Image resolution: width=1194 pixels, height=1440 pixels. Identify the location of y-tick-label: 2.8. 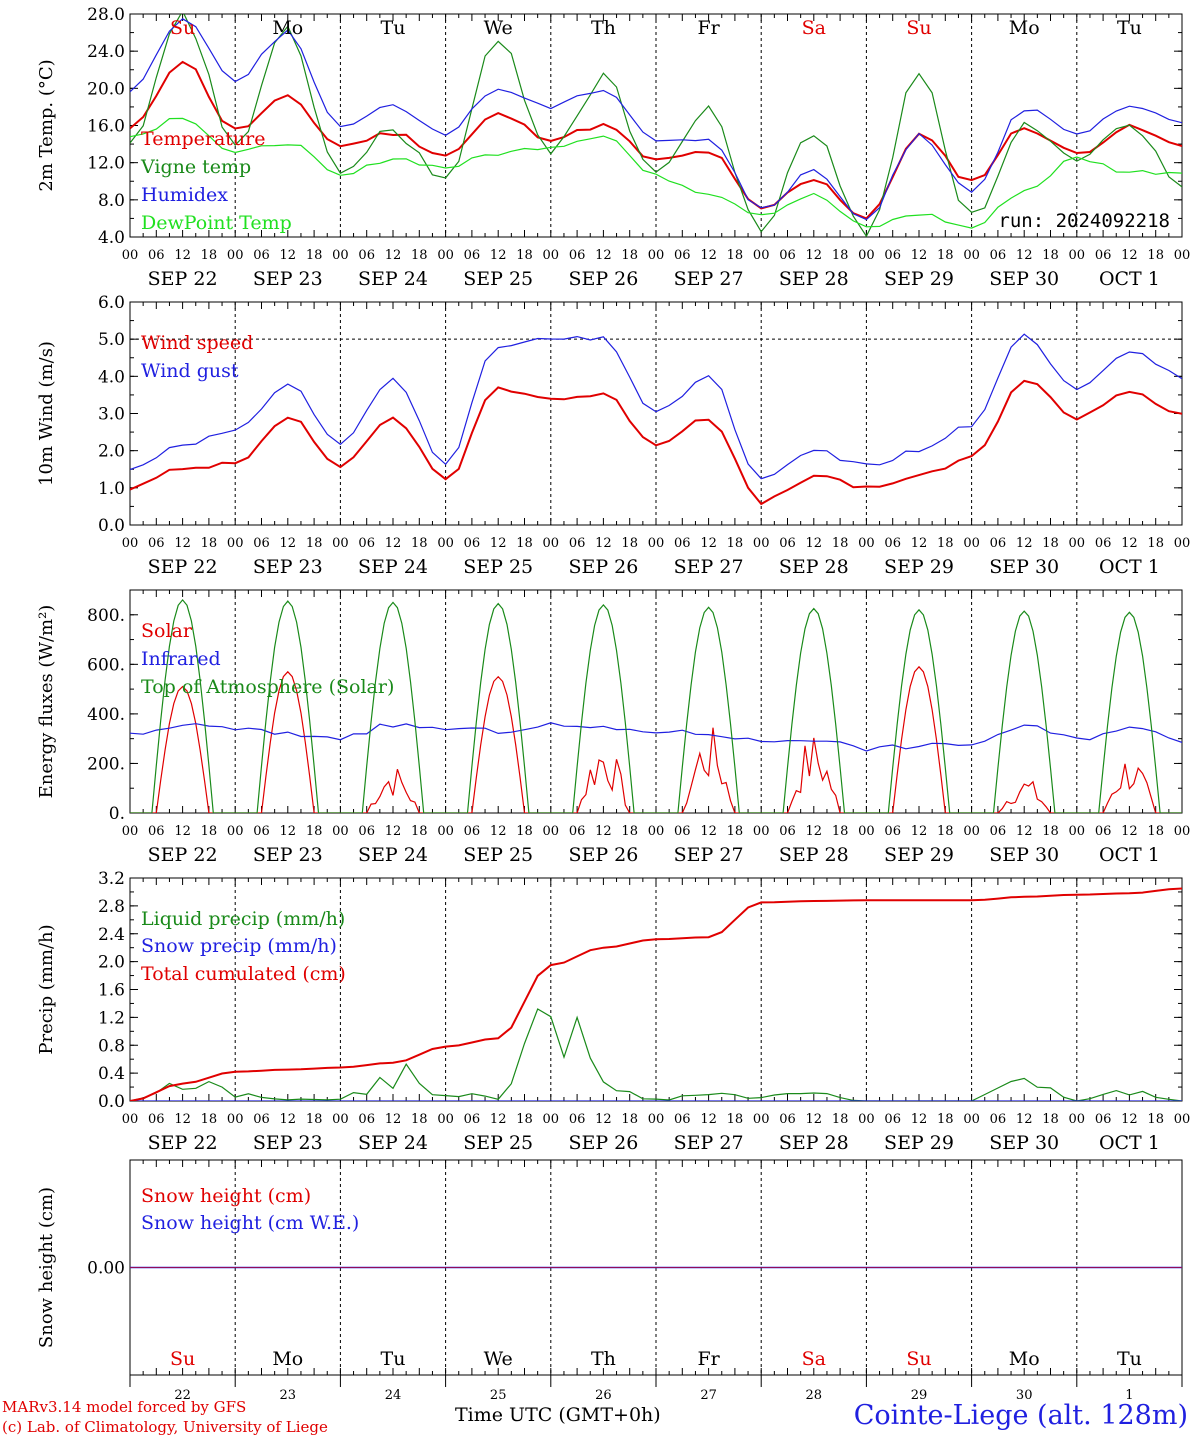
(111, 907).